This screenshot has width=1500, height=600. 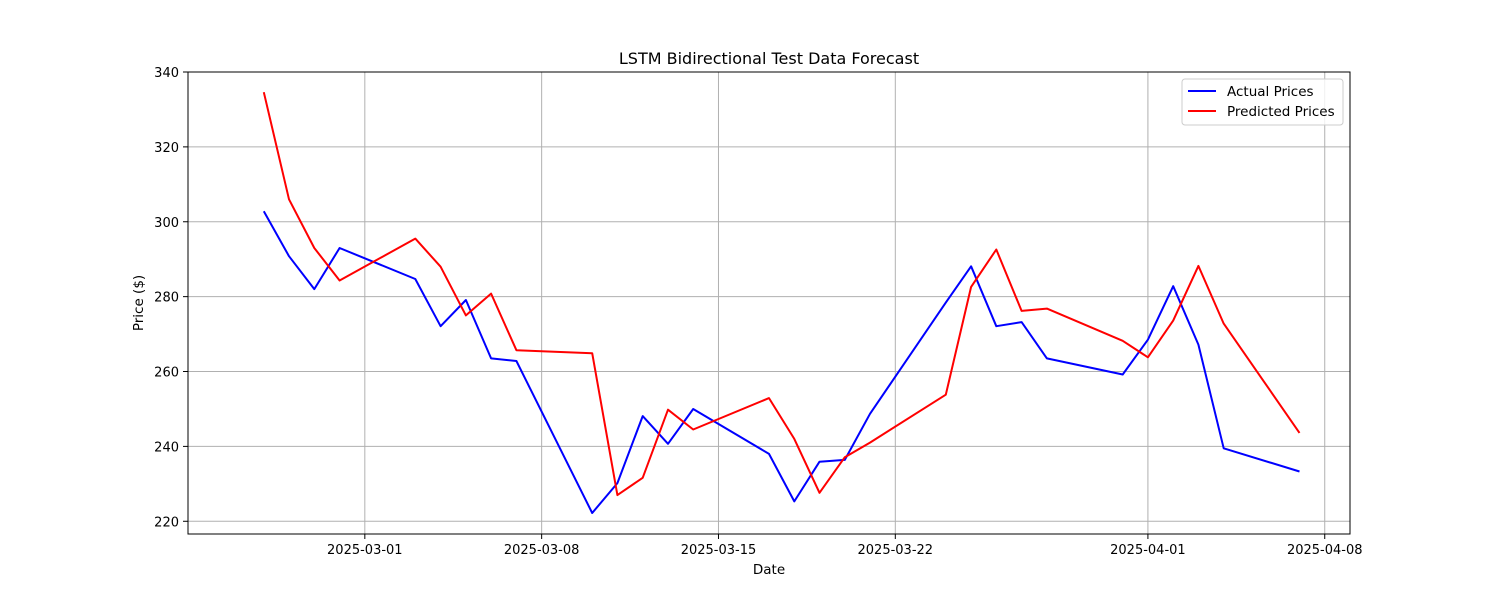 What do you see at coordinates (719, 550) in the screenshot?
I see `x-tick-label: 2025-03-15` at bounding box center [719, 550].